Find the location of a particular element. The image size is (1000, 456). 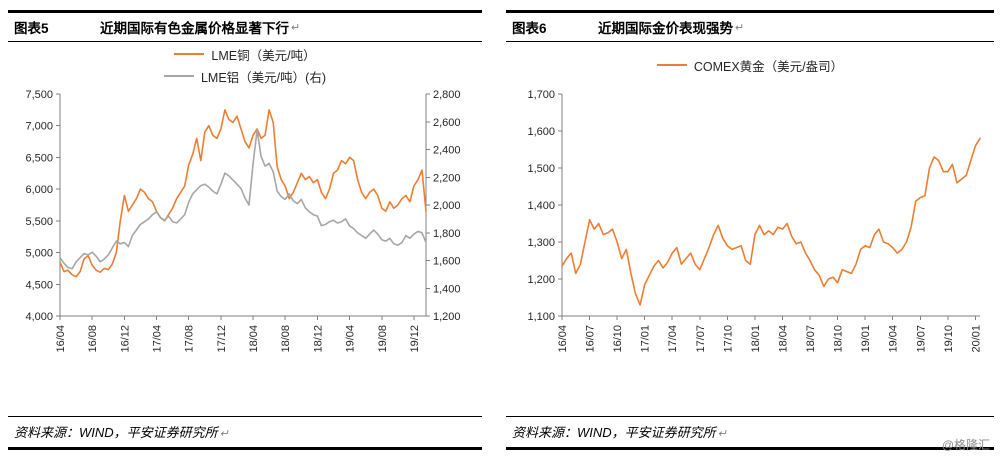

watermark: @格隆汇 is located at coordinates (965, 445).